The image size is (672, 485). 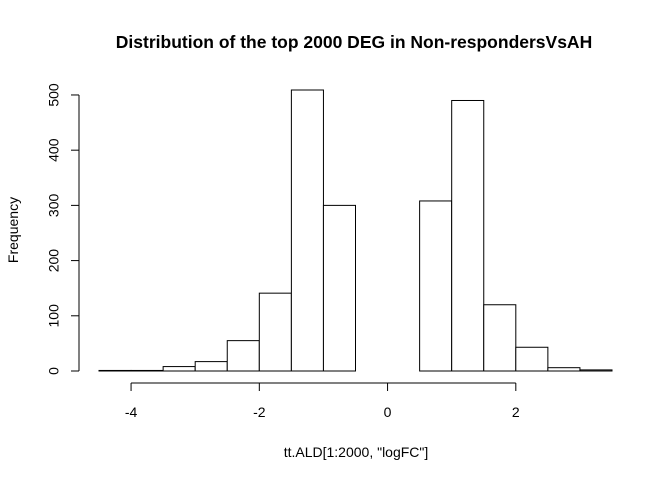 What do you see at coordinates (259, 412) in the screenshot?
I see `x-tick-label: -2` at bounding box center [259, 412].